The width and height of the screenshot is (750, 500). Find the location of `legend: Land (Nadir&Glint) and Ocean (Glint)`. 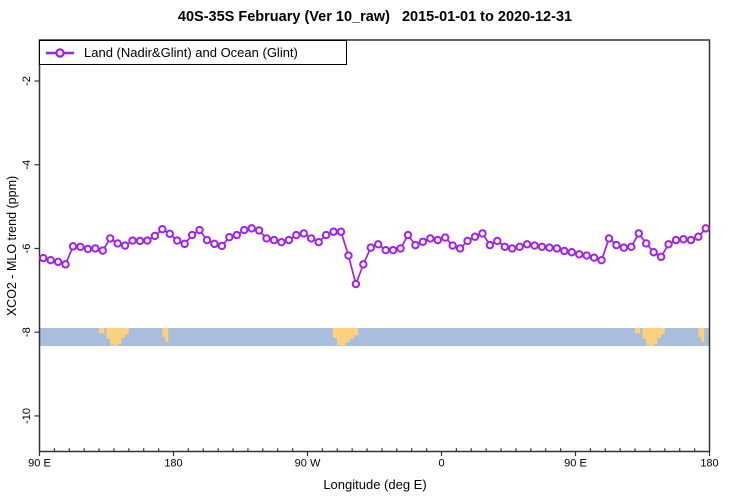

legend: Land (Nadir&Glint) and Ocean (Glint) is located at coordinates (193, 52).